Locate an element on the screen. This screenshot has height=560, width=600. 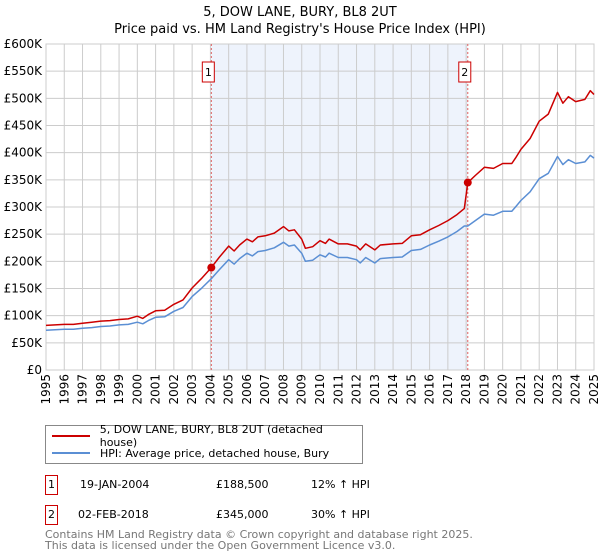
x-tick-label: 2011 is located at coordinates (338, 389).